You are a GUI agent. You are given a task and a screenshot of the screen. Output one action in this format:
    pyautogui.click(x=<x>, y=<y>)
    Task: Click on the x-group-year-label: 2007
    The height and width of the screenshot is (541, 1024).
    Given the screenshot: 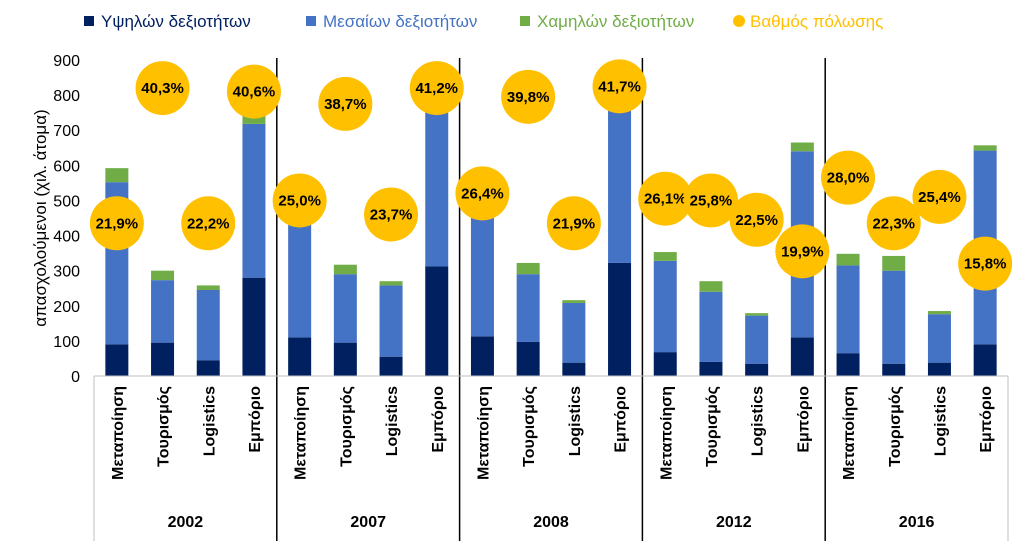 What is the action you would take?
    pyautogui.click(x=368, y=522)
    